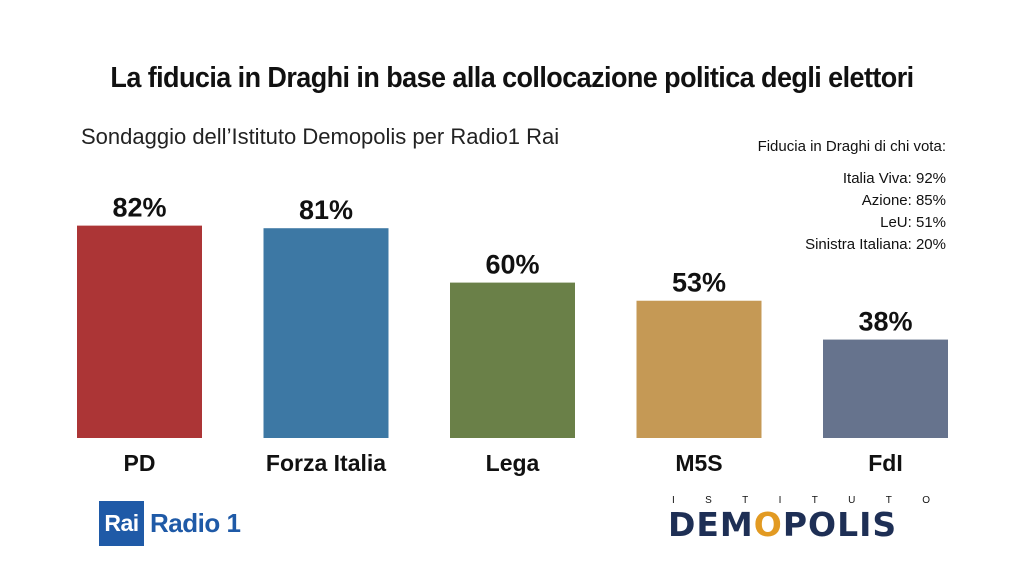 The height and width of the screenshot is (576, 1024). Describe the element at coordinates (885, 388) in the screenshot. I see `bar-fdi` at that location.